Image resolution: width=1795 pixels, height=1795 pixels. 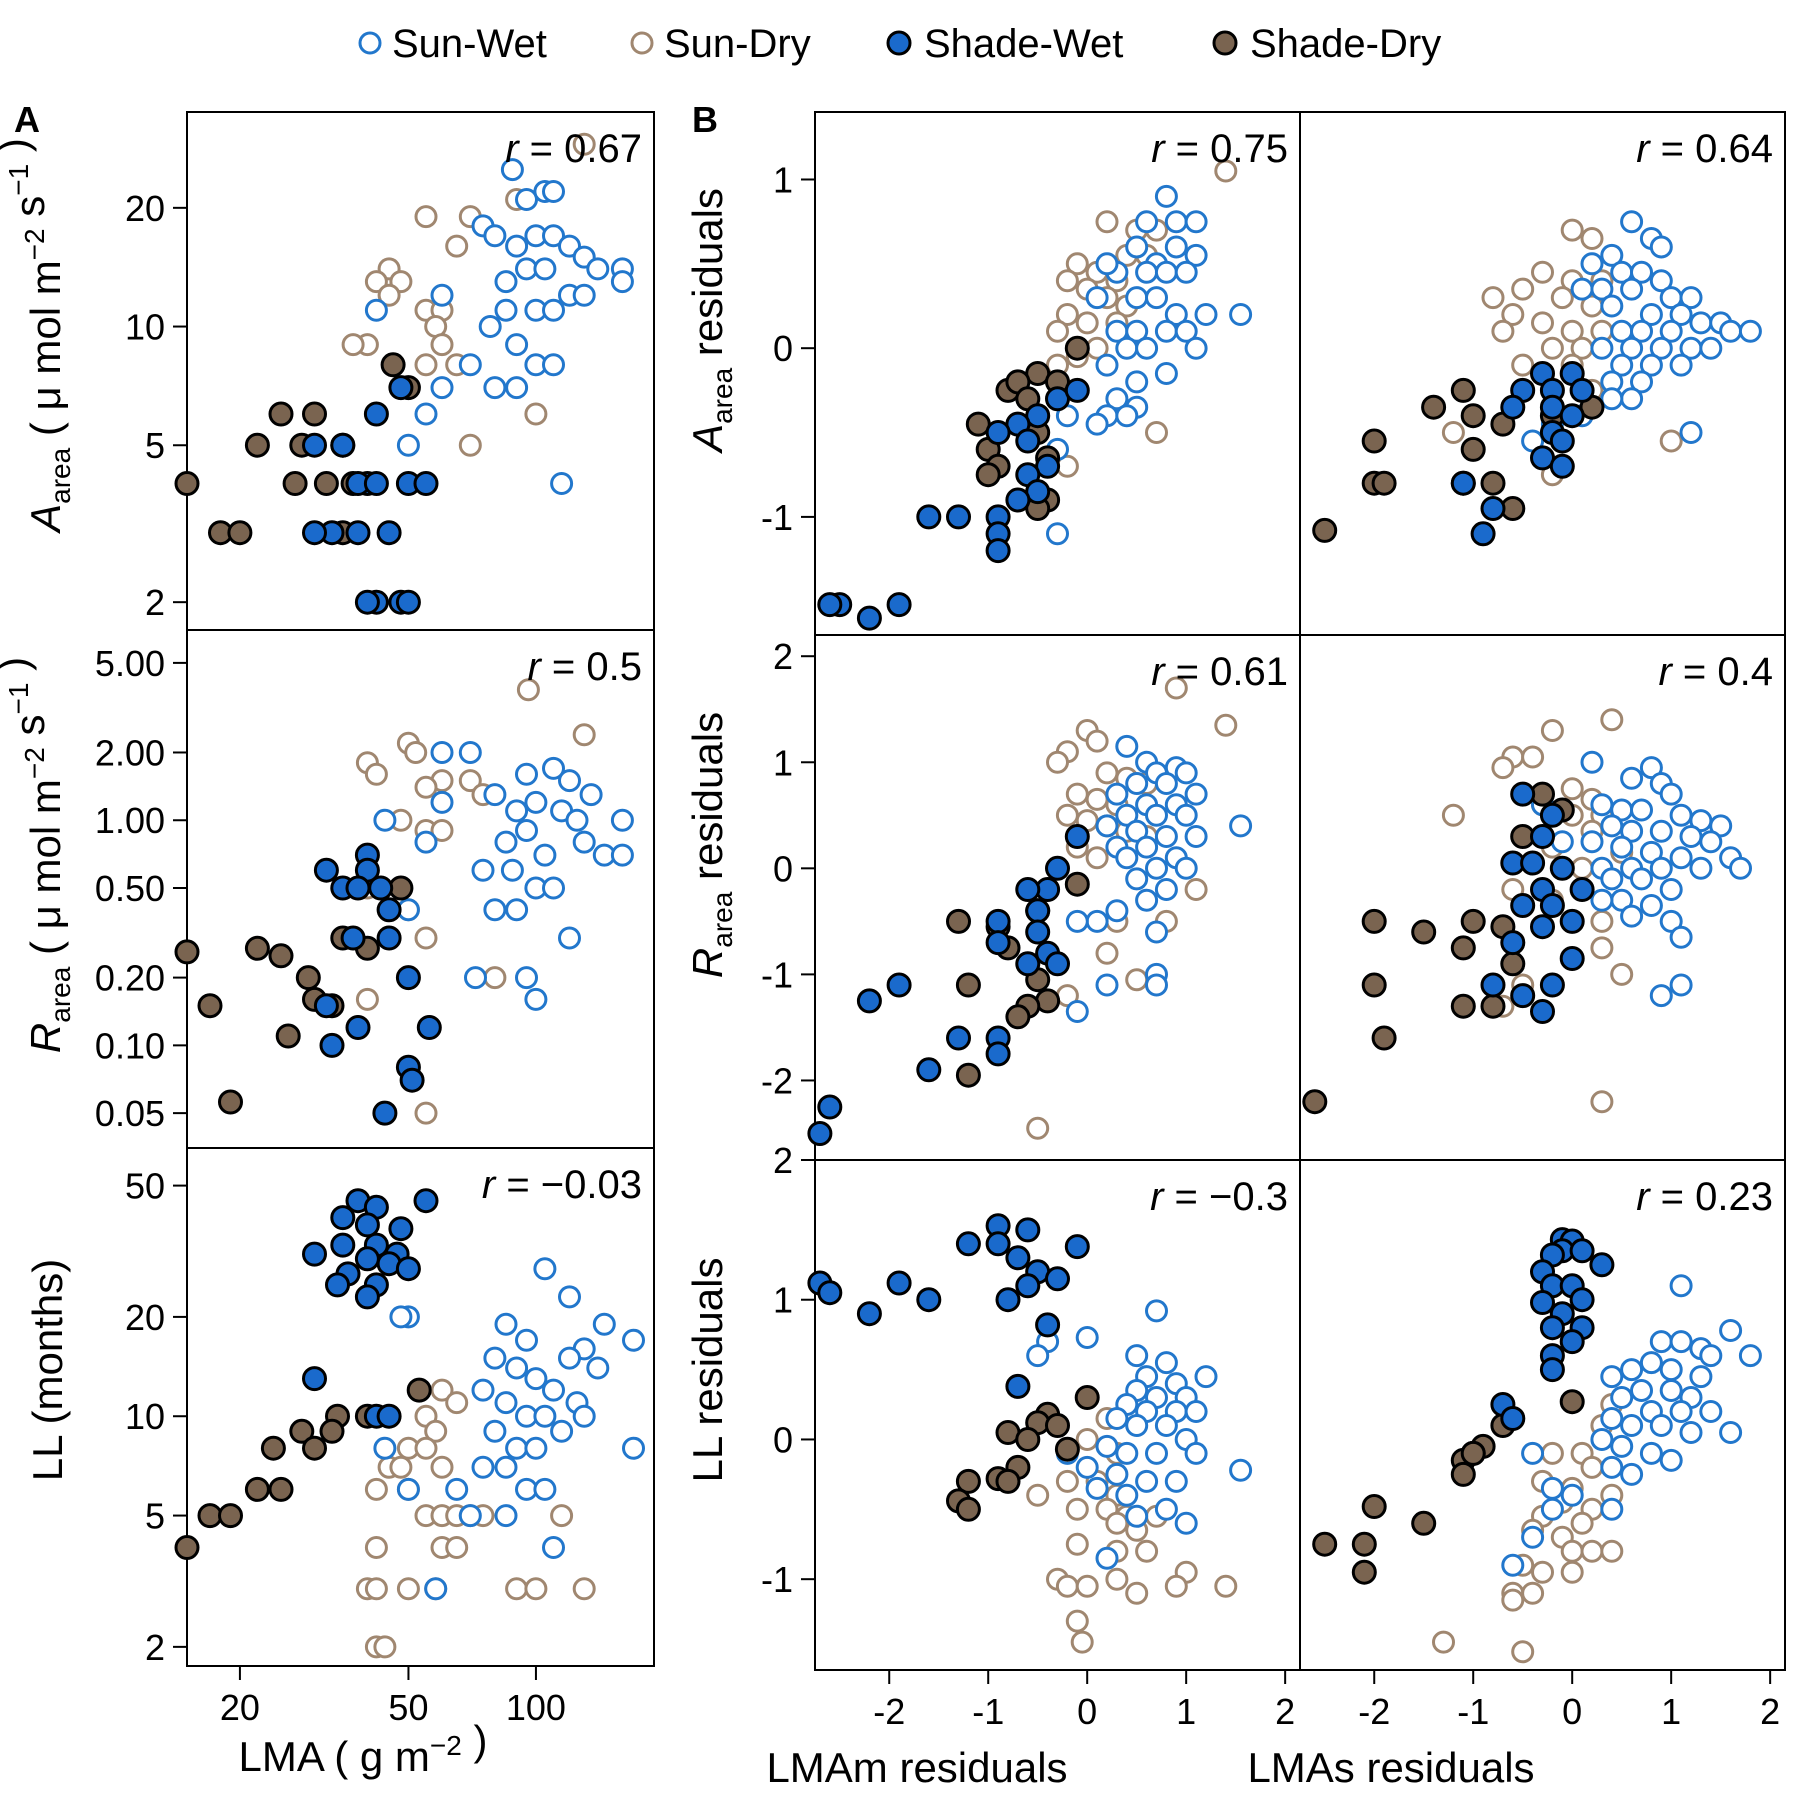 I want to click on x-tick-label: -2, so click(x=889, y=1711).